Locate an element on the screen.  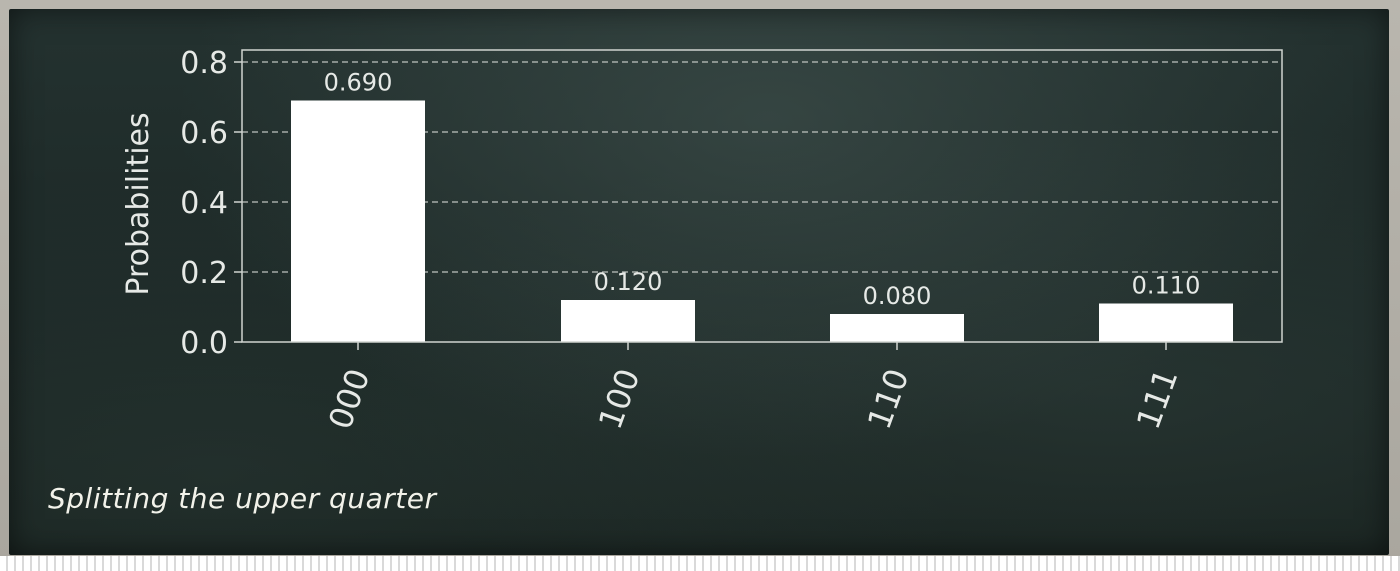
data-label-110: 0.080 is located at coordinates (897, 296).